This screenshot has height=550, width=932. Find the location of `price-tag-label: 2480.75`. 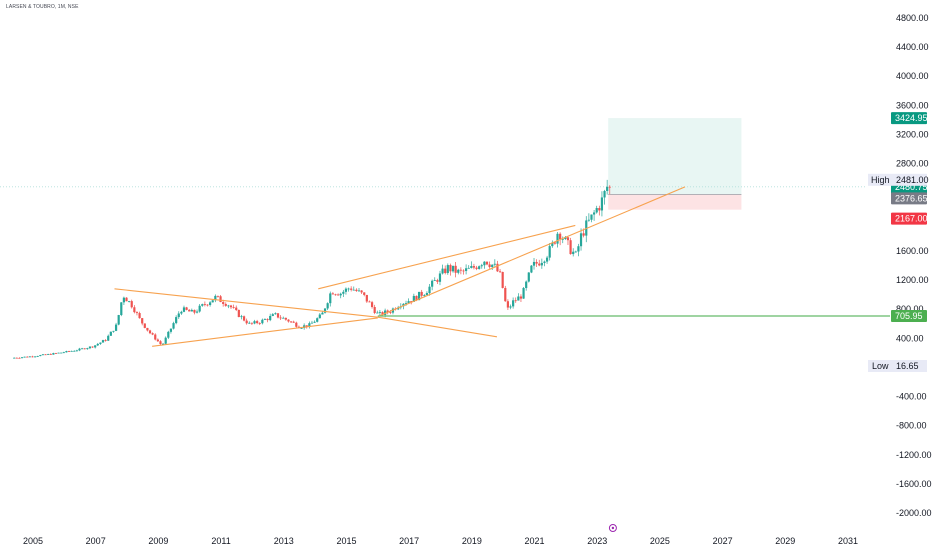

price-tag-label: 2480.75 is located at coordinates (911, 187).